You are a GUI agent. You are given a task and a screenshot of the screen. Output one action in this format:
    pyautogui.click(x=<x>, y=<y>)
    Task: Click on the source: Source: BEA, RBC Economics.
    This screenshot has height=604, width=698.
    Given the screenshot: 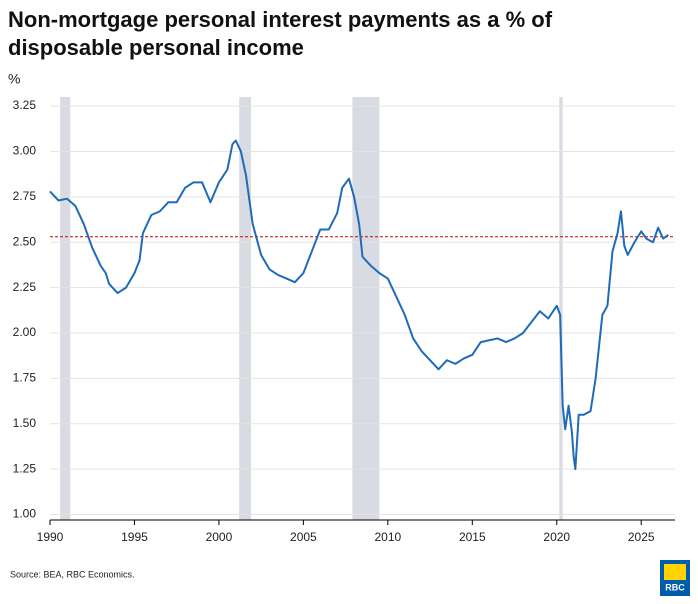 What is the action you would take?
    pyautogui.click(x=72, y=574)
    